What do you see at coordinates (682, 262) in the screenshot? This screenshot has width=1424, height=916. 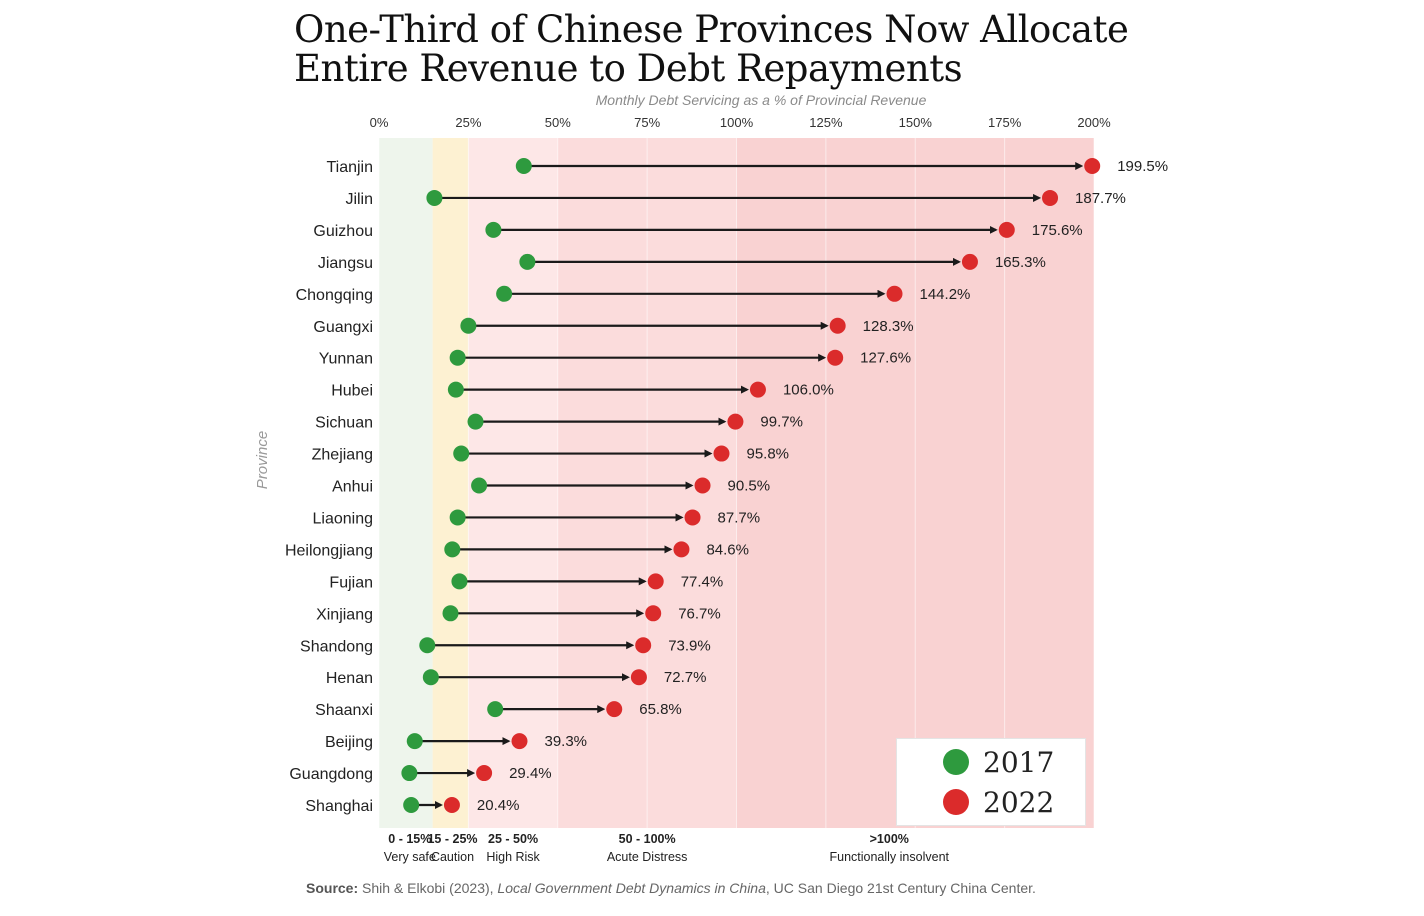 I see `province-row: Jiangsu 165.3%` at bounding box center [682, 262].